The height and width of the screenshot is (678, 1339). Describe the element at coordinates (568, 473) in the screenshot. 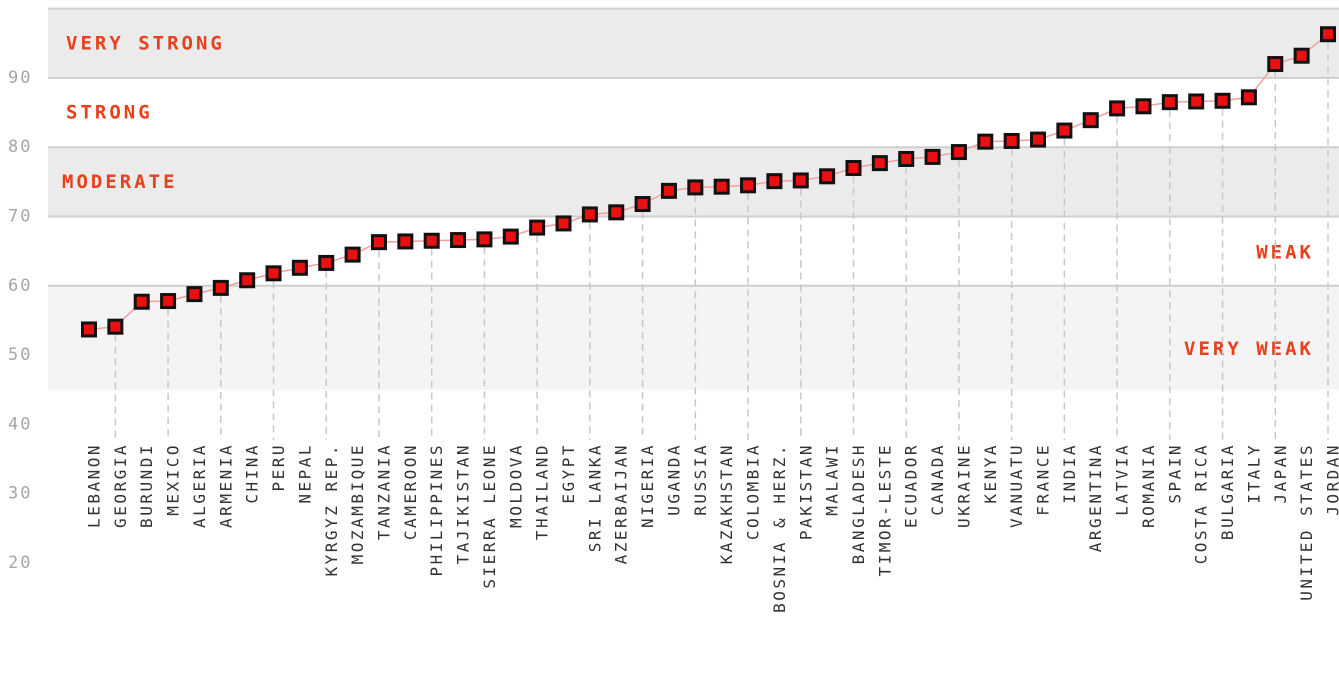

I see `x-tick-label: EGYPT` at that location.